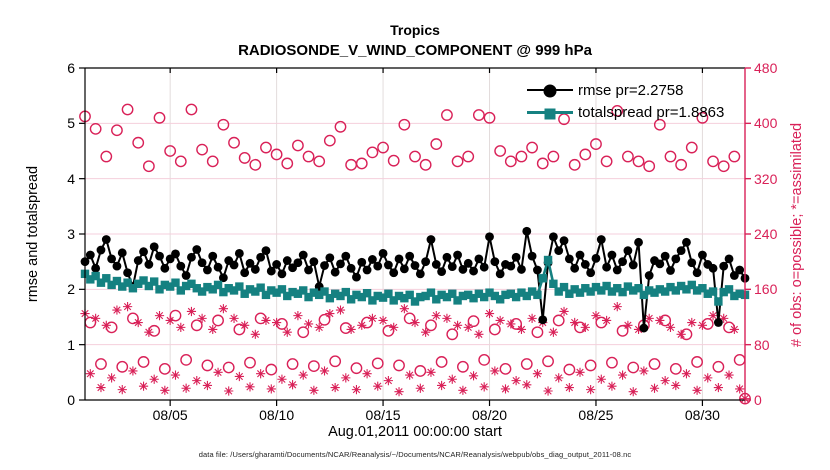 The height and width of the screenshot is (470, 830). Describe the element at coordinates (702, 415) in the screenshot. I see `x-axis-tick: 08/30` at that location.